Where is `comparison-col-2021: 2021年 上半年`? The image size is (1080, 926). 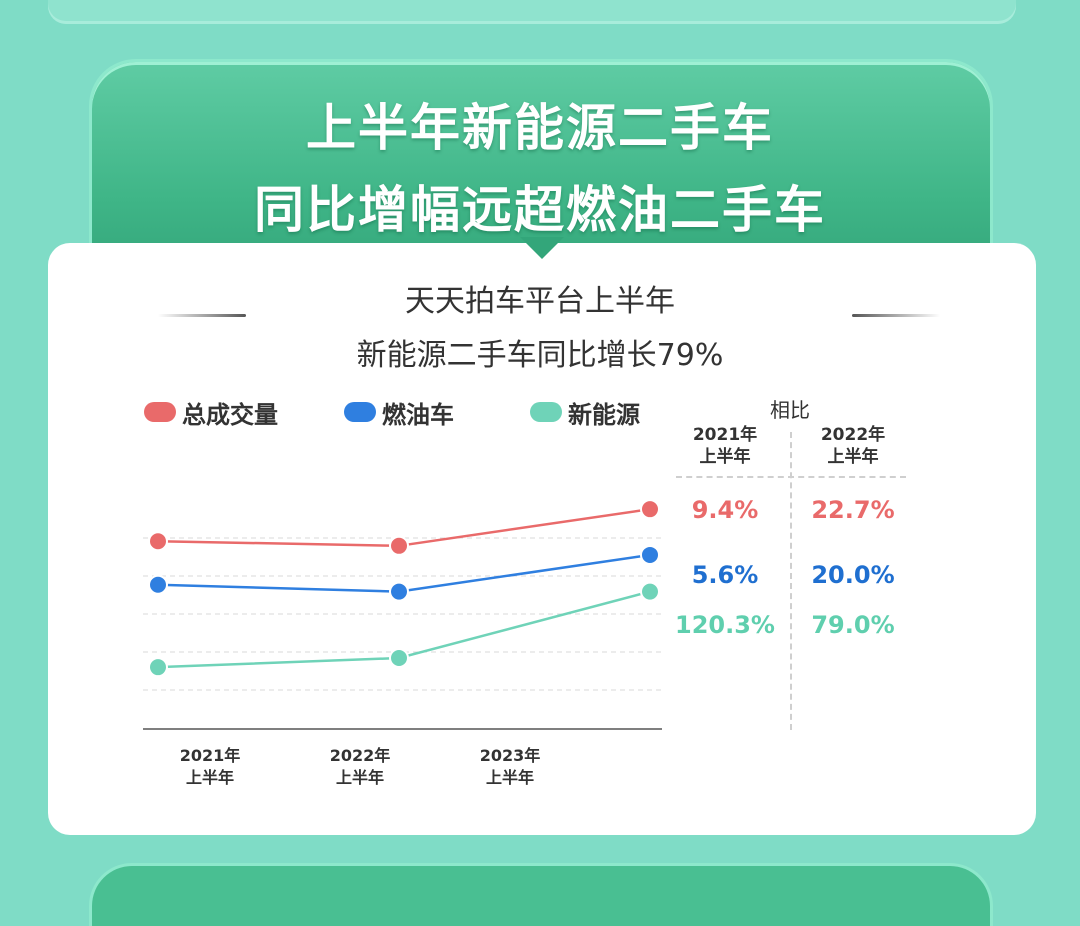
comparison-col-2021: 2021年 上半年 is located at coordinates (725, 446).